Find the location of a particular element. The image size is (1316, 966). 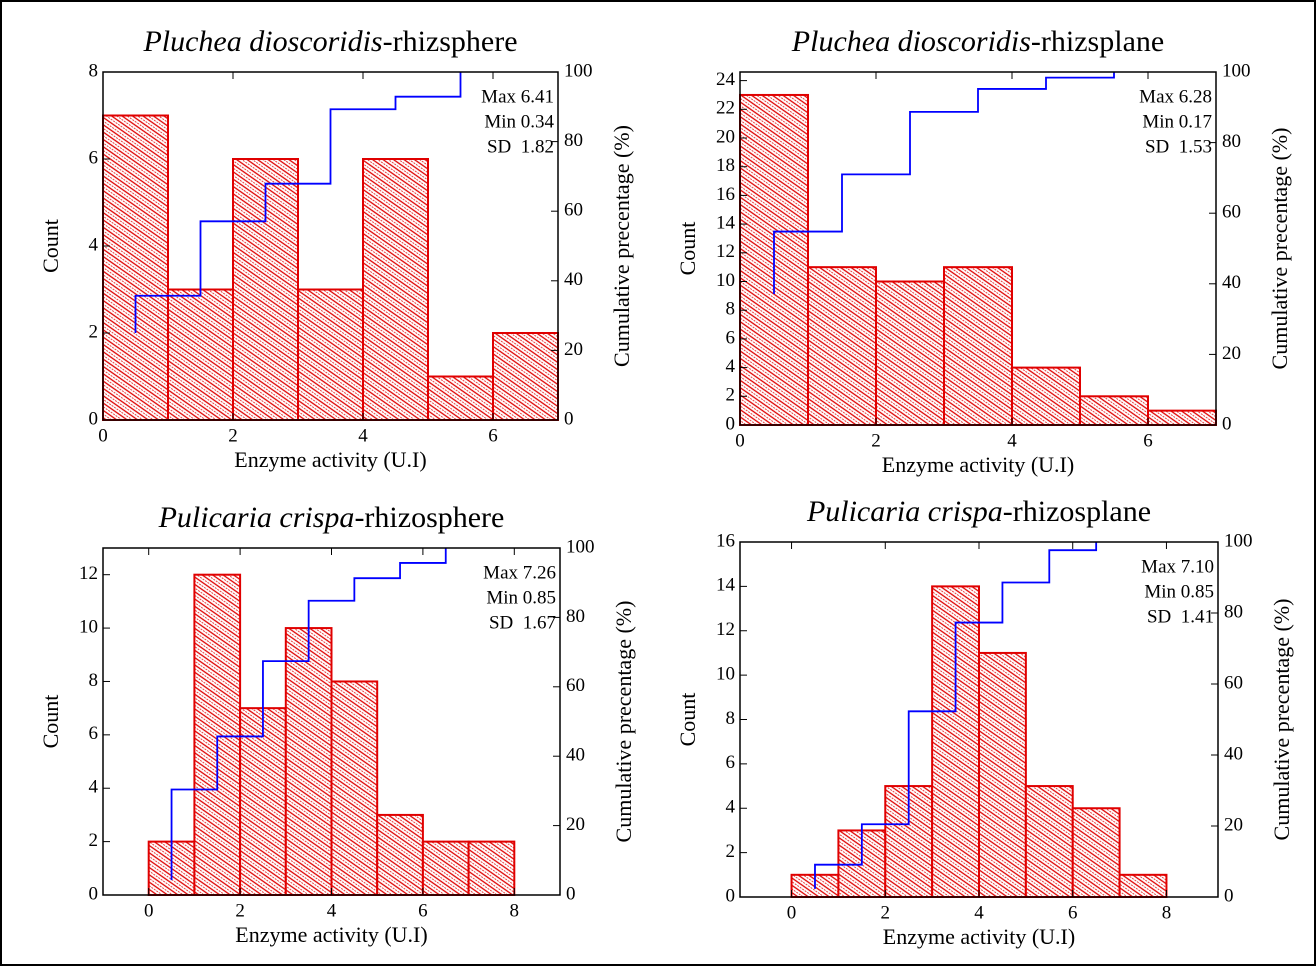

title-part: -rhizosphere is located at coordinates (429, 517).